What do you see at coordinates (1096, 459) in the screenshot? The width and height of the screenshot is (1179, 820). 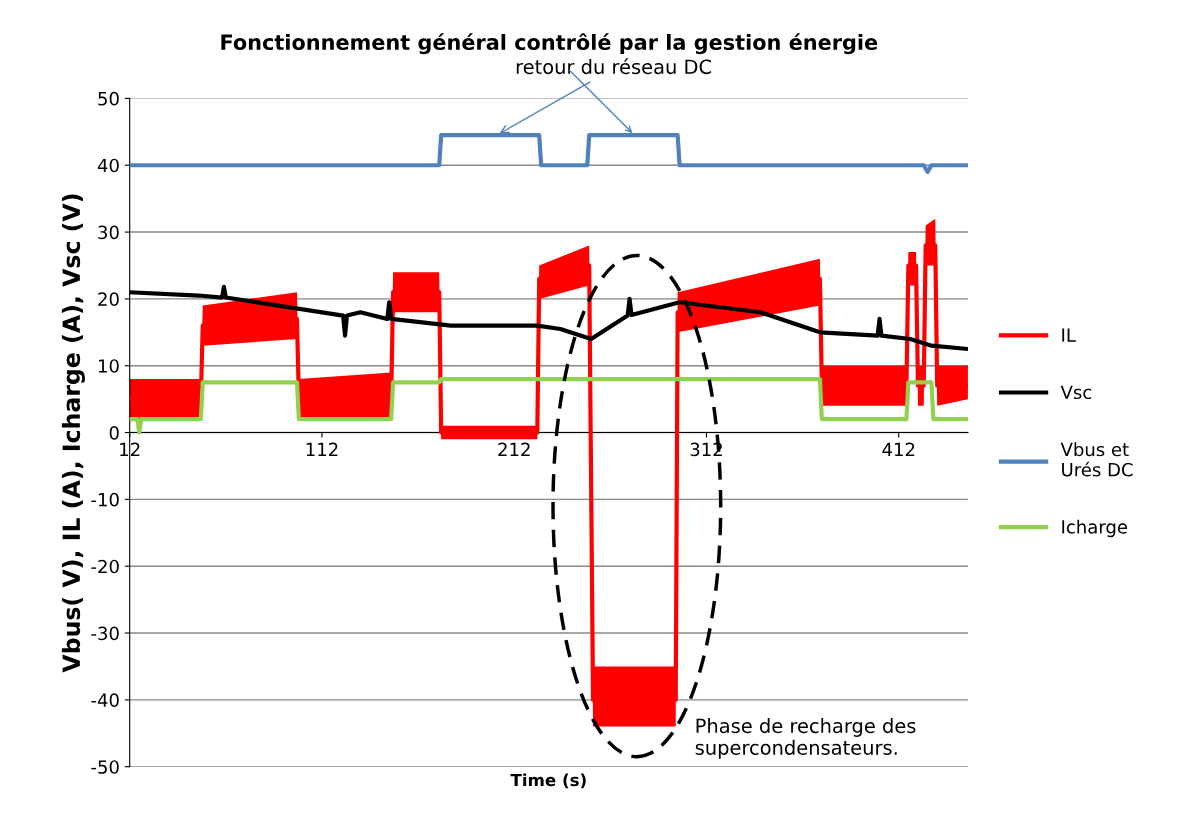 I see `legend-label: Vbus et Urés DC` at bounding box center [1096, 459].